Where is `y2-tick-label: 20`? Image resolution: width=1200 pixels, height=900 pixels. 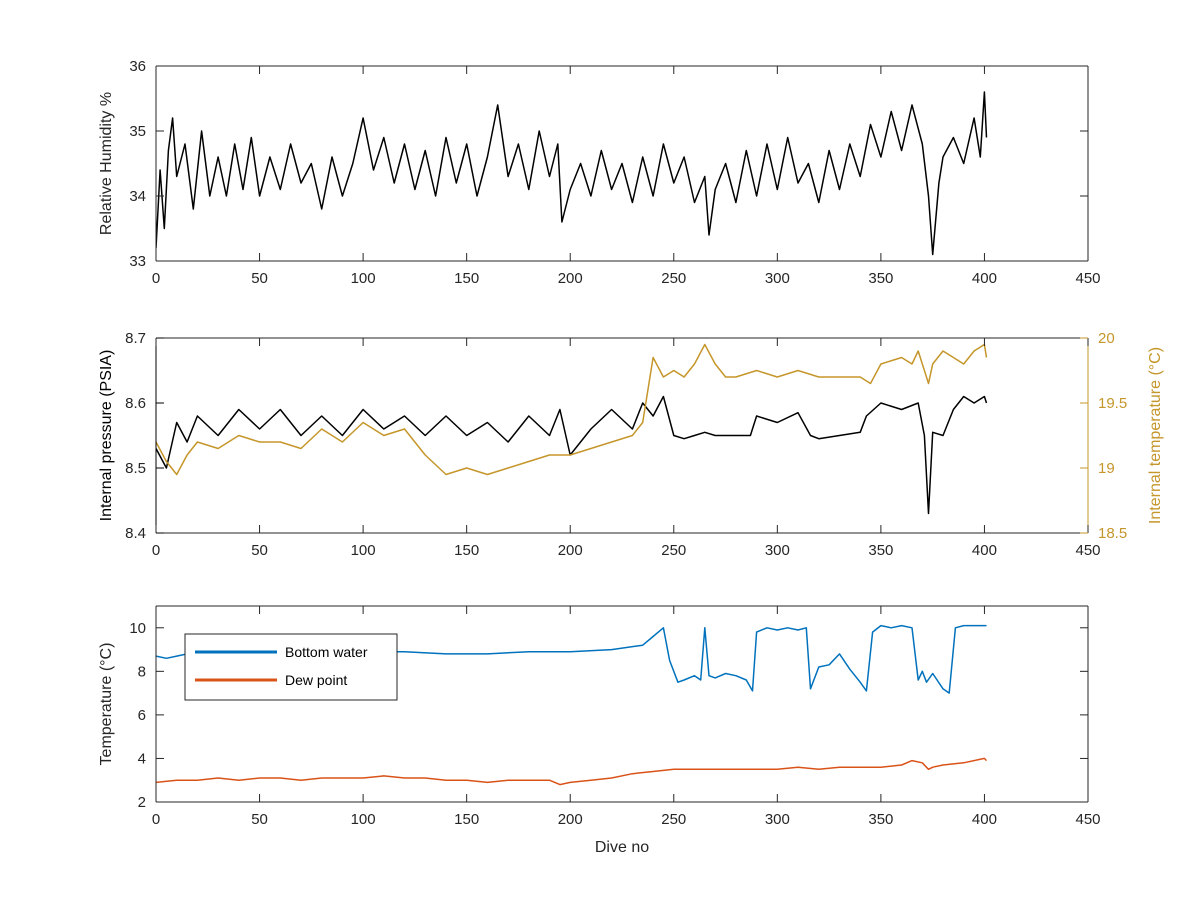 y2-tick-label: 20 is located at coordinates (1106, 338).